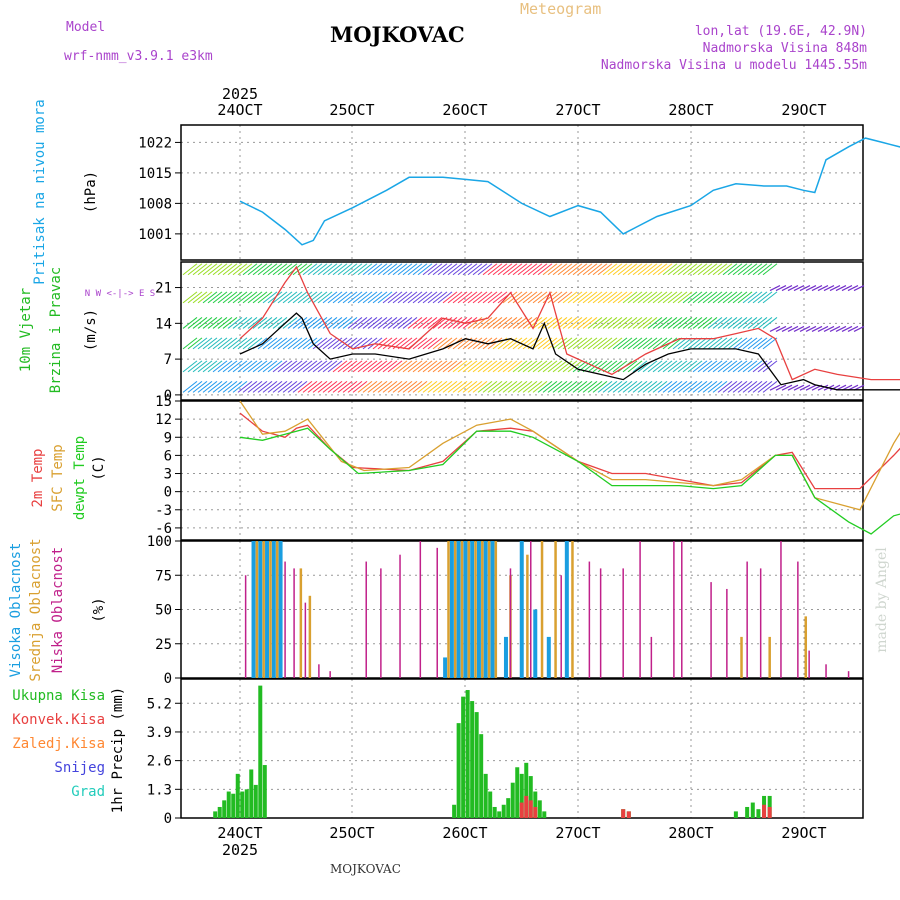 This screenshot has width=900, height=900. Describe the element at coordinates (120, 294) in the screenshot. I see `wind-compass: N W <-|-> E S` at that location.